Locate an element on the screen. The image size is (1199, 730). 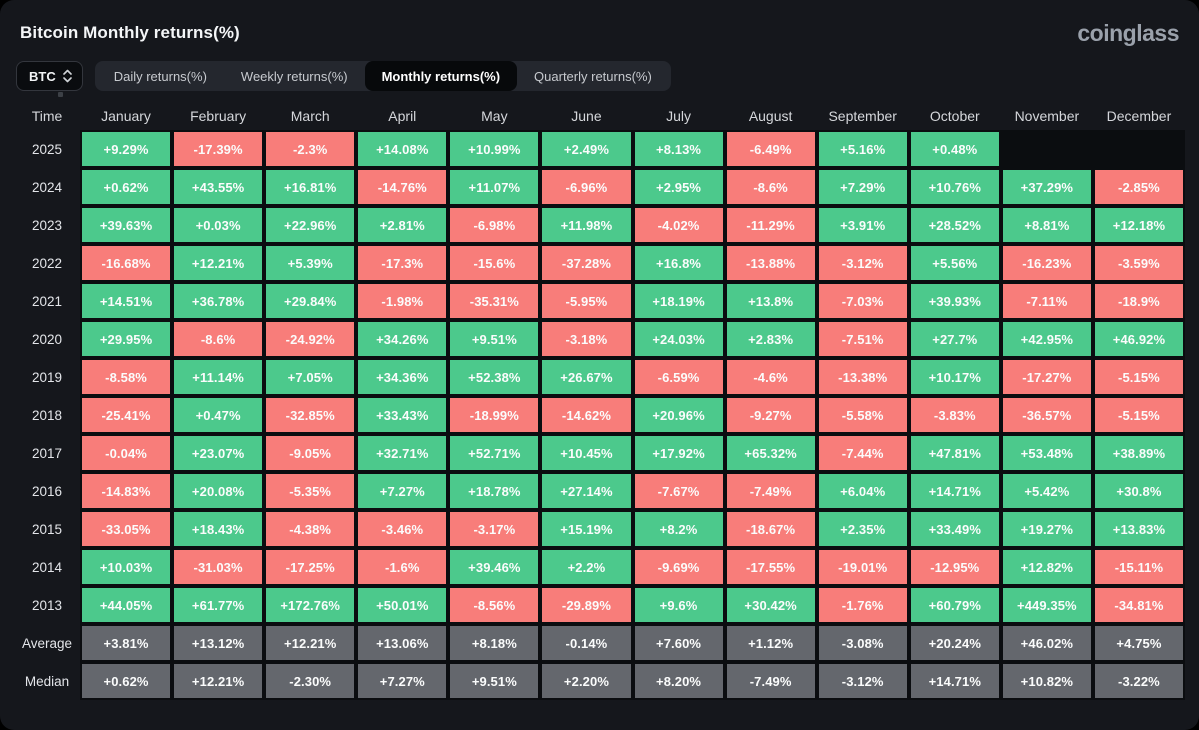
cell-2020-july: +24.03% is located at coordinates (678, 339).